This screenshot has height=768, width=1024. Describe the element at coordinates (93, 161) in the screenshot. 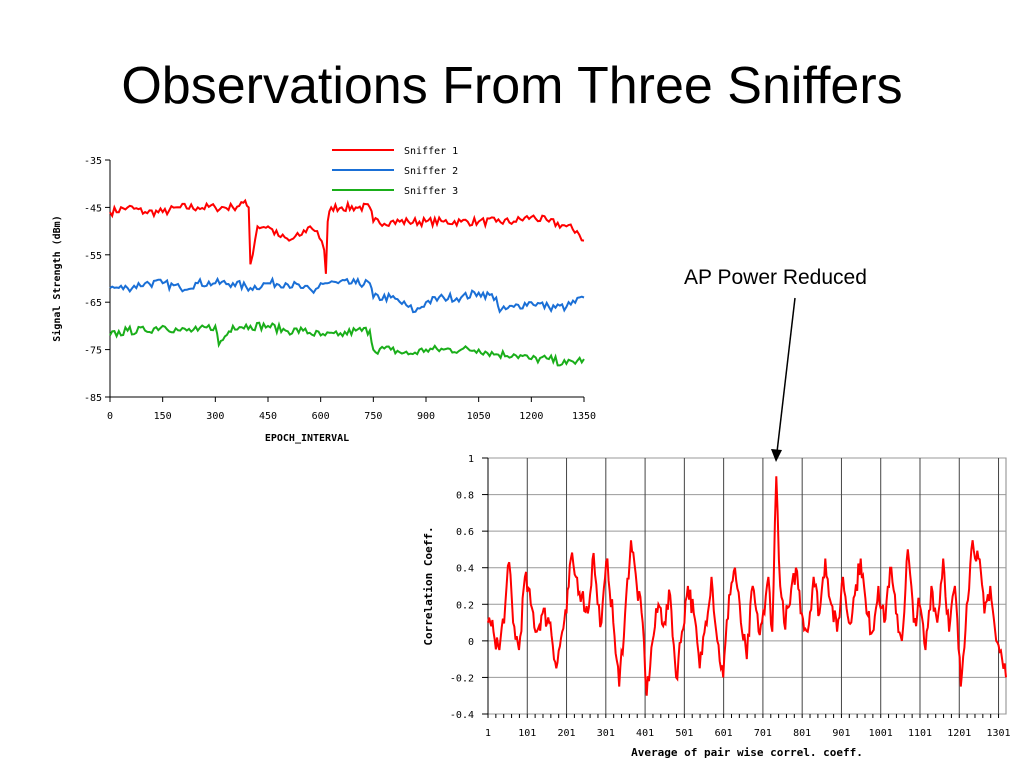

I see `y-tick-label: -35` at that location.